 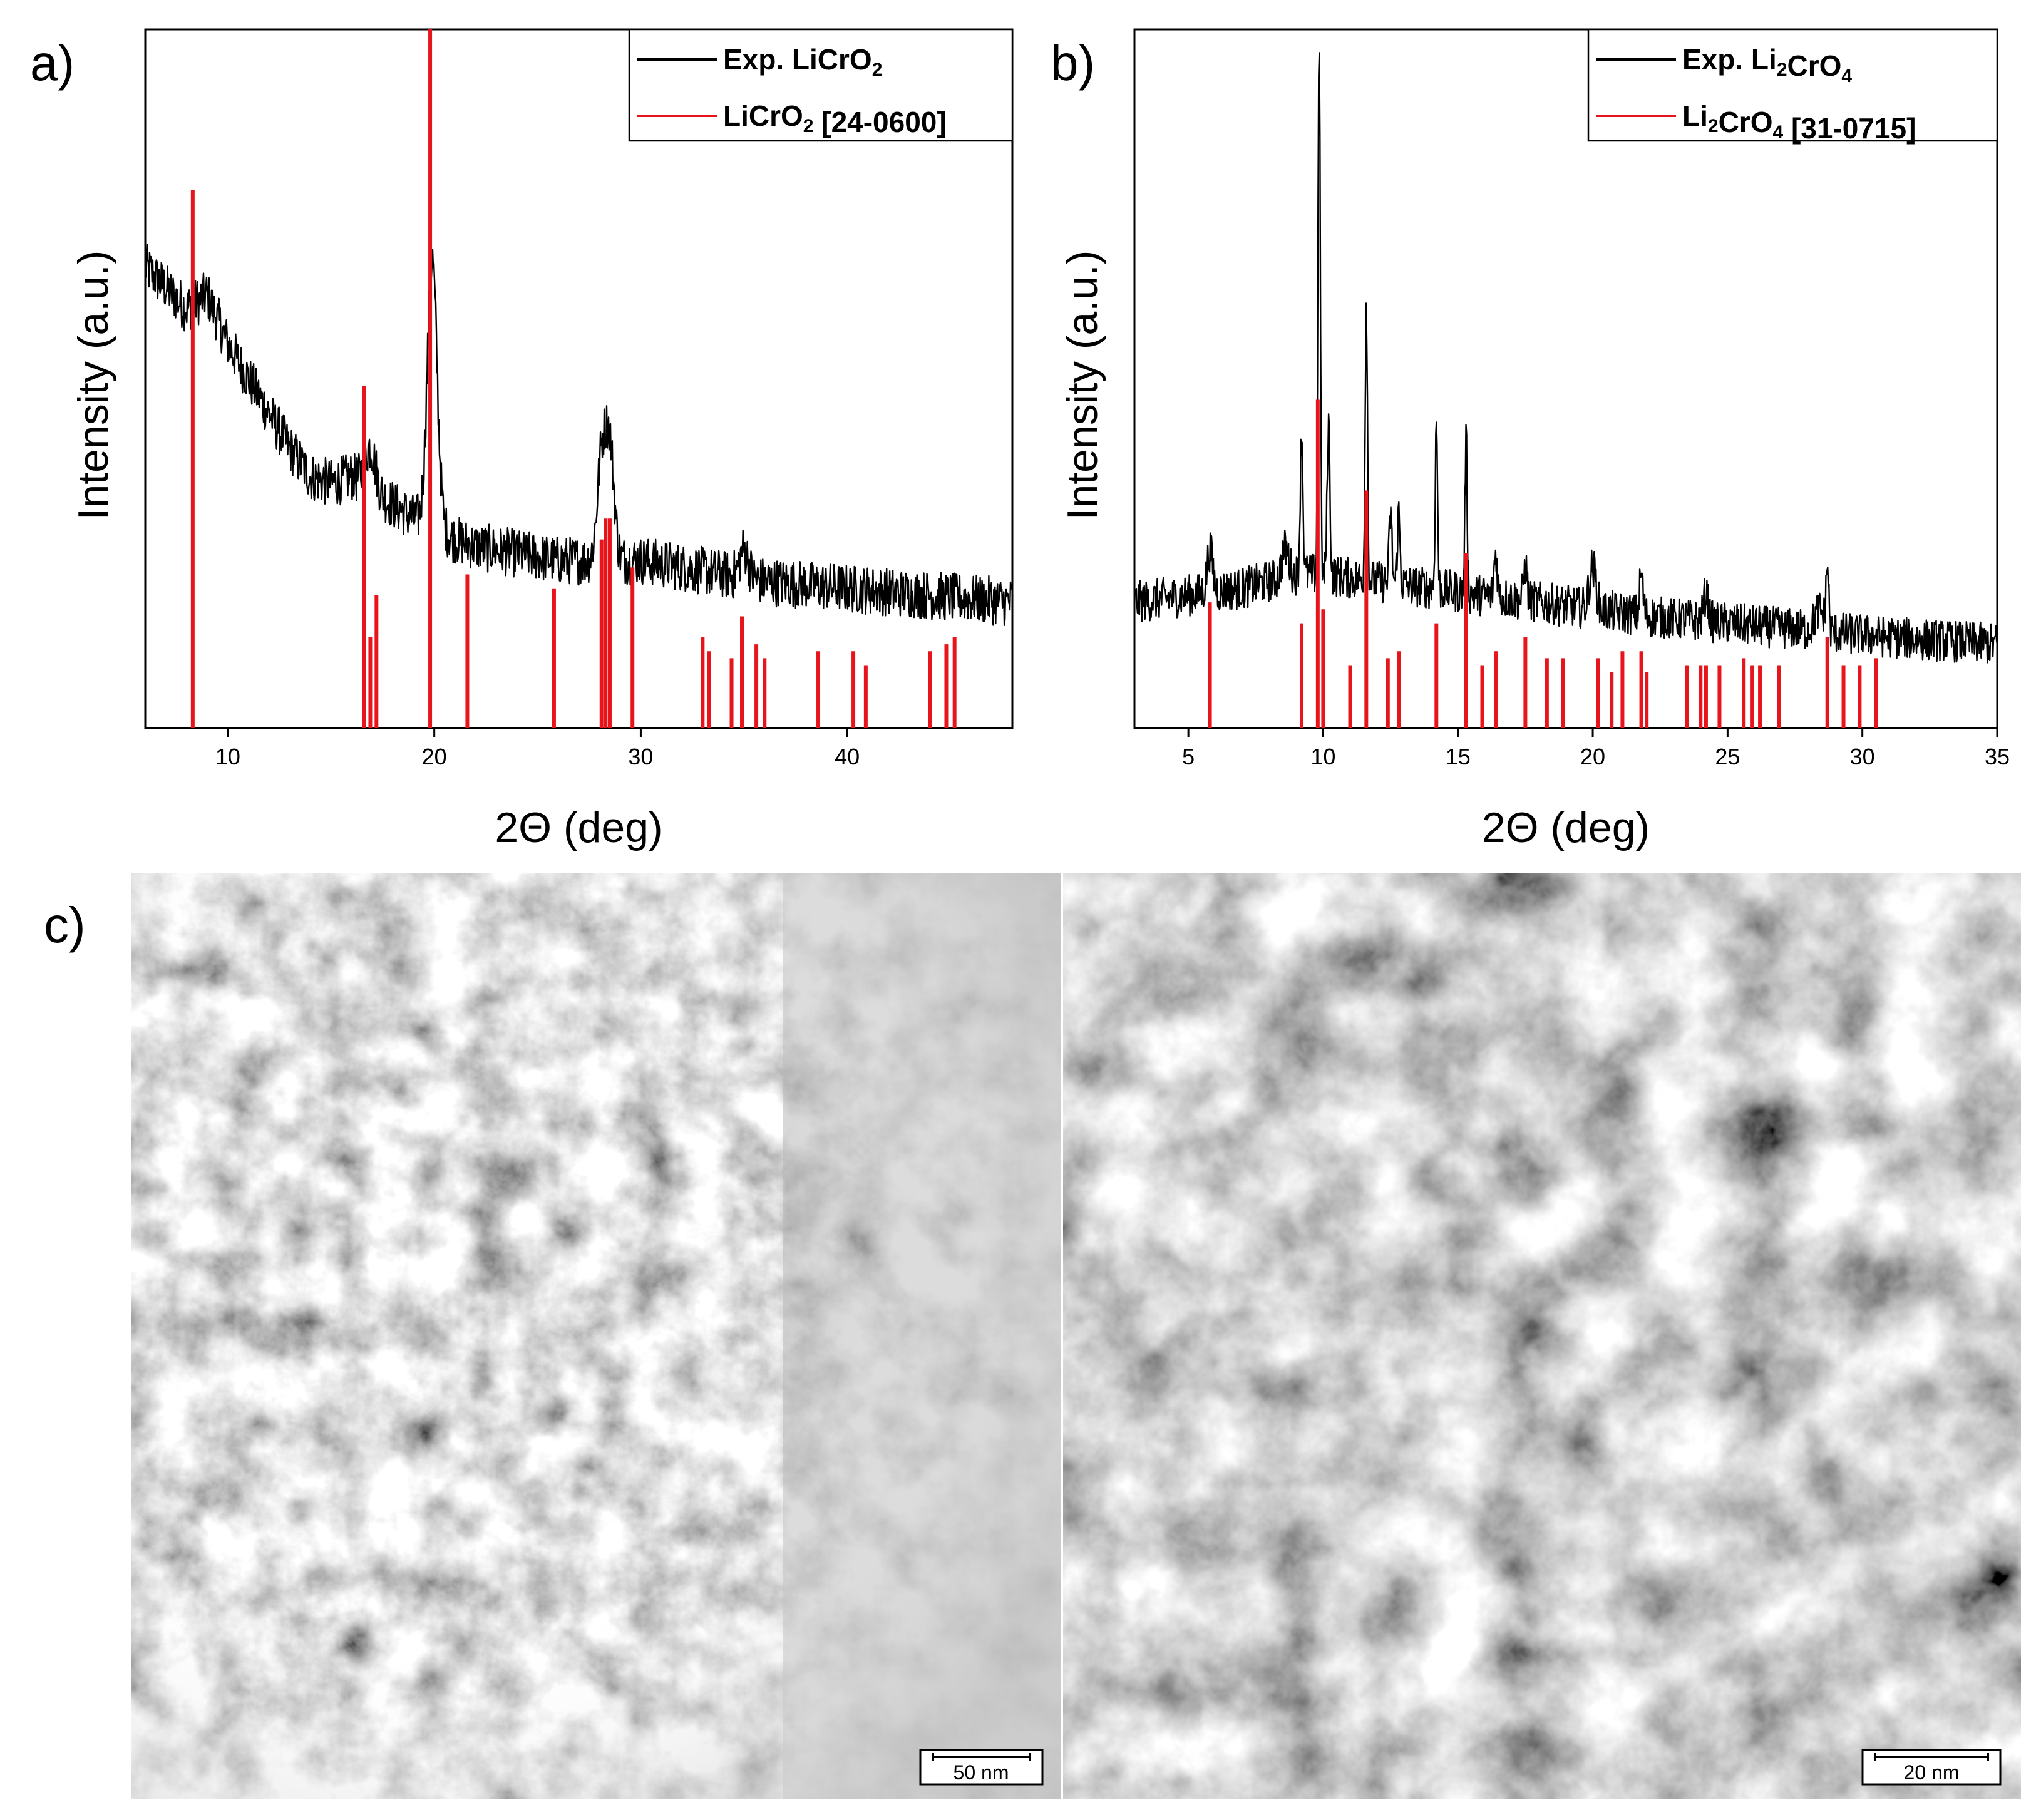 I want to click on x-tick-label-b-3: 20, so click(x=1592, y=757).